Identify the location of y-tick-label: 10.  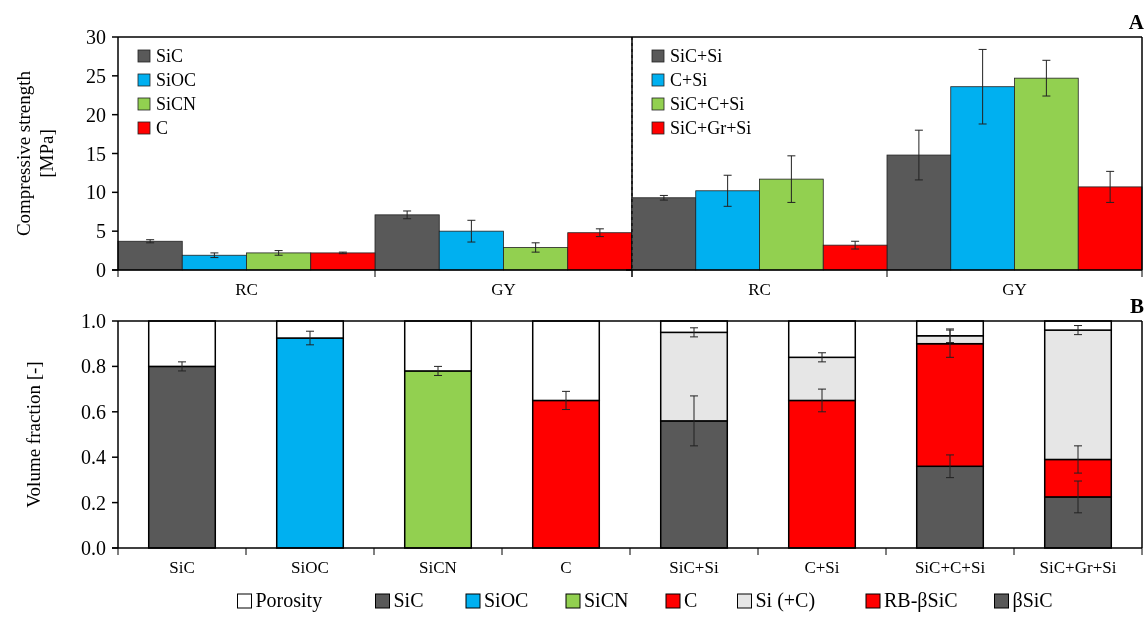
(96, 192).